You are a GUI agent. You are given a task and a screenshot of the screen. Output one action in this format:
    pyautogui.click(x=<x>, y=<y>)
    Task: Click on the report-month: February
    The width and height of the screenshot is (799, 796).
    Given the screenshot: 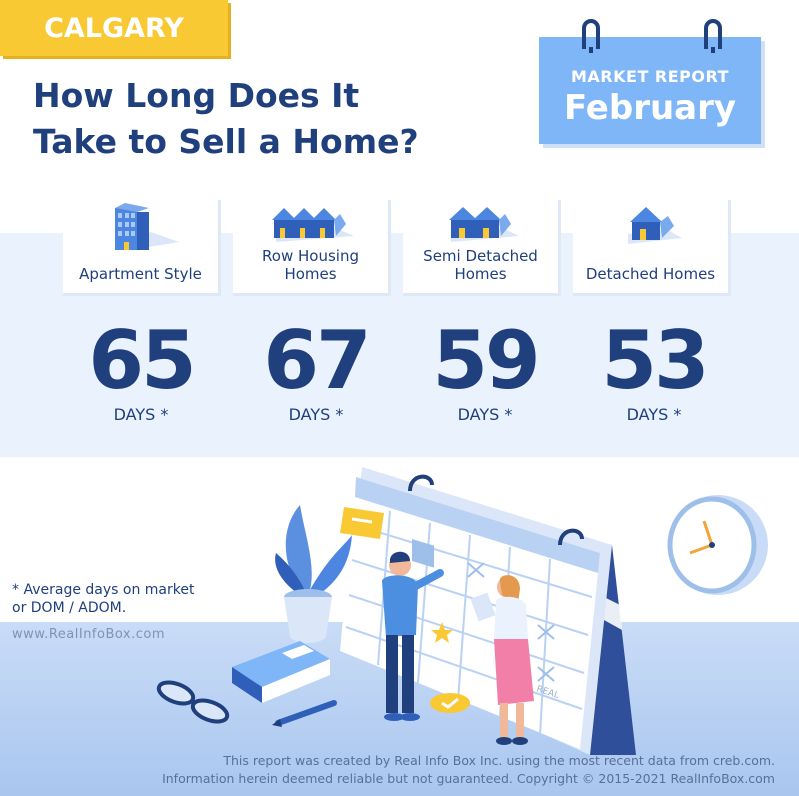 What is the action you would take?
    pyautogui.click(x=650, y=108)
    